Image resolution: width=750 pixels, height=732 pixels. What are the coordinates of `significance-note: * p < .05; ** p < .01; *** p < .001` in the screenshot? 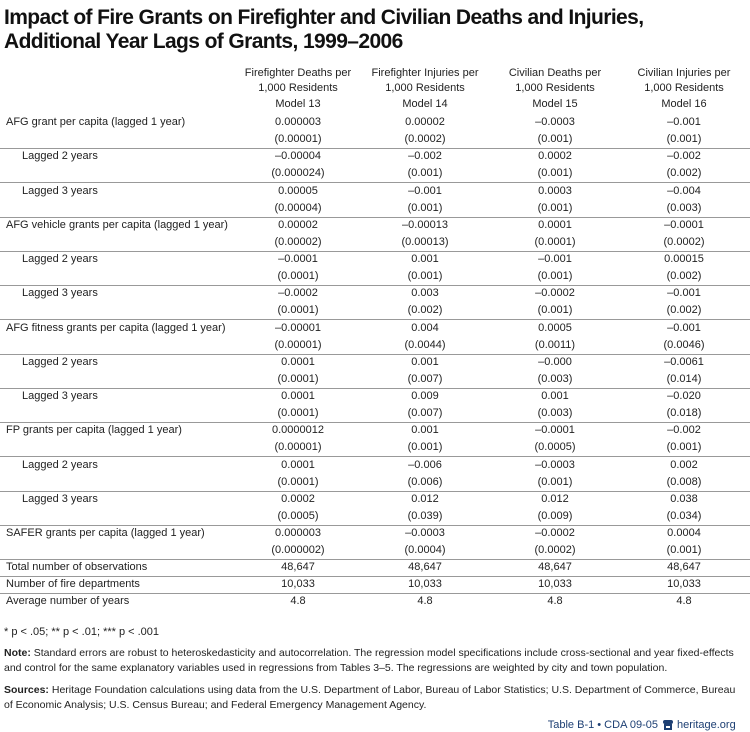 It's located at (82, 632).